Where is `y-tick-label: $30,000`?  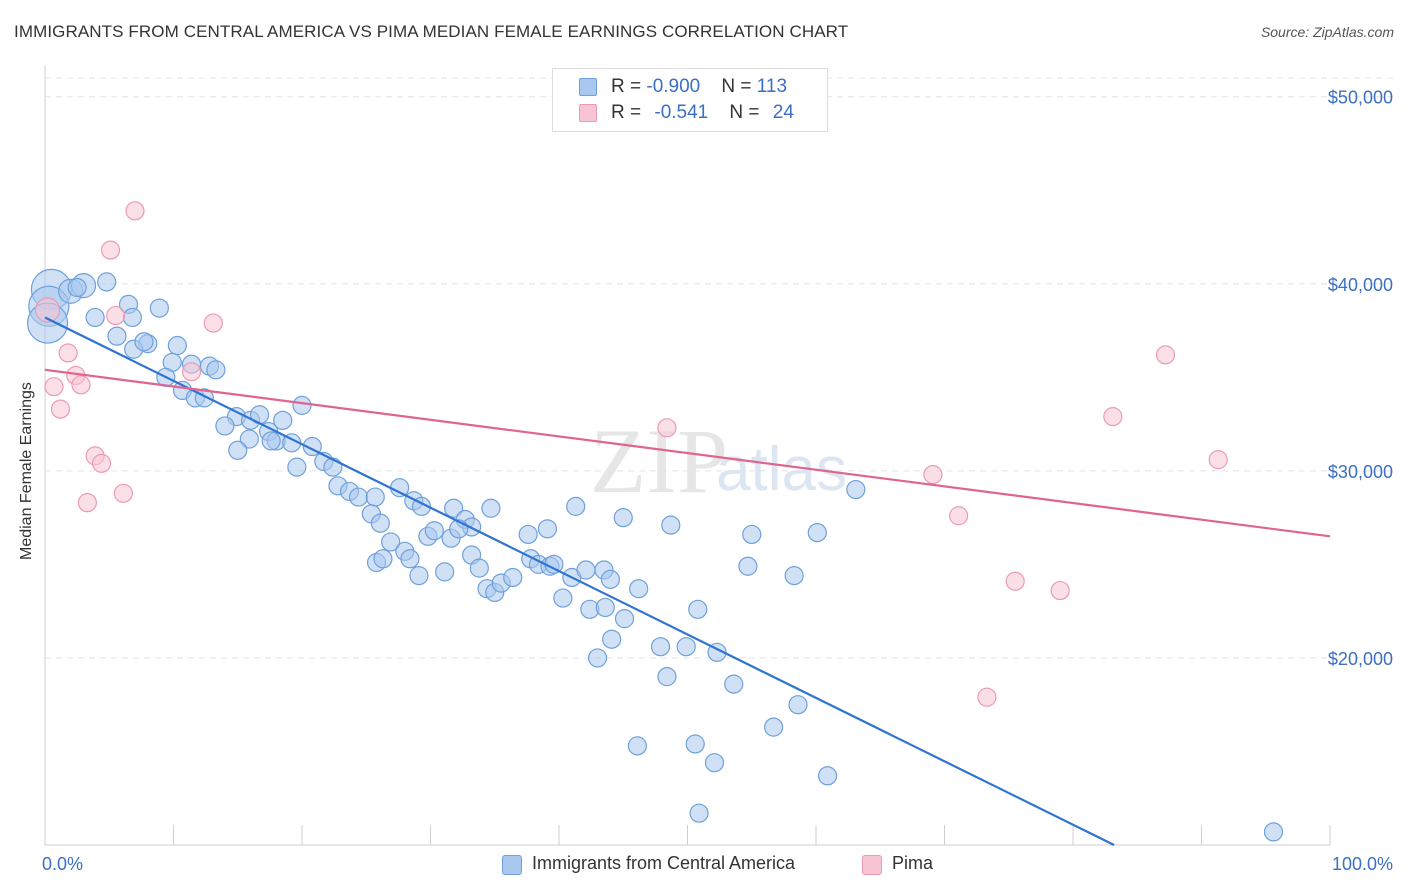
y-tick-label: $30,000 is located at coordinates (1360, 472).